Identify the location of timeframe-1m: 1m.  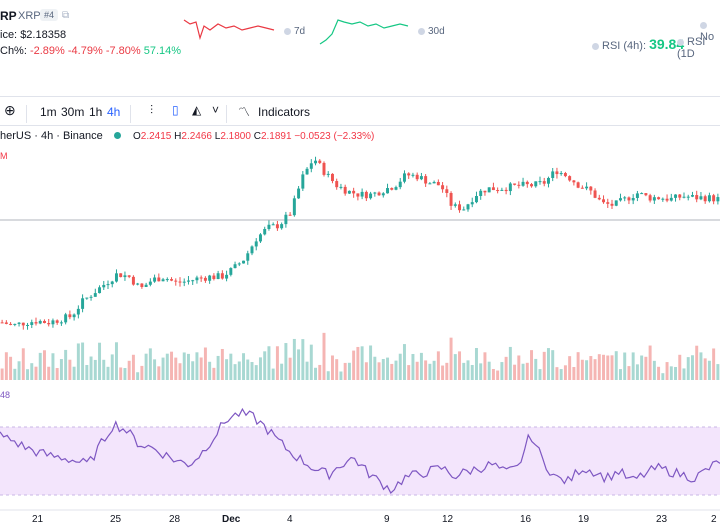
(48, 112).